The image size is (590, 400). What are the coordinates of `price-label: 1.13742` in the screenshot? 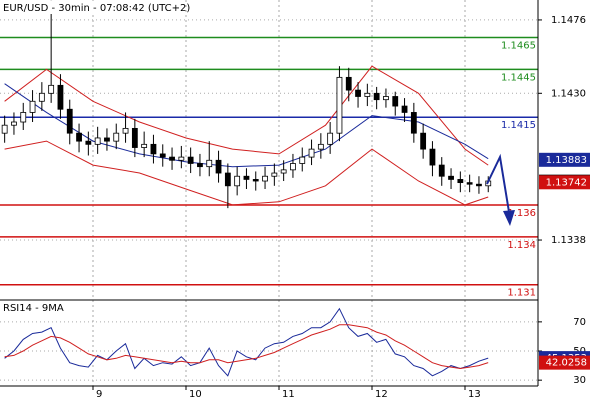 It's located at (566, 182).